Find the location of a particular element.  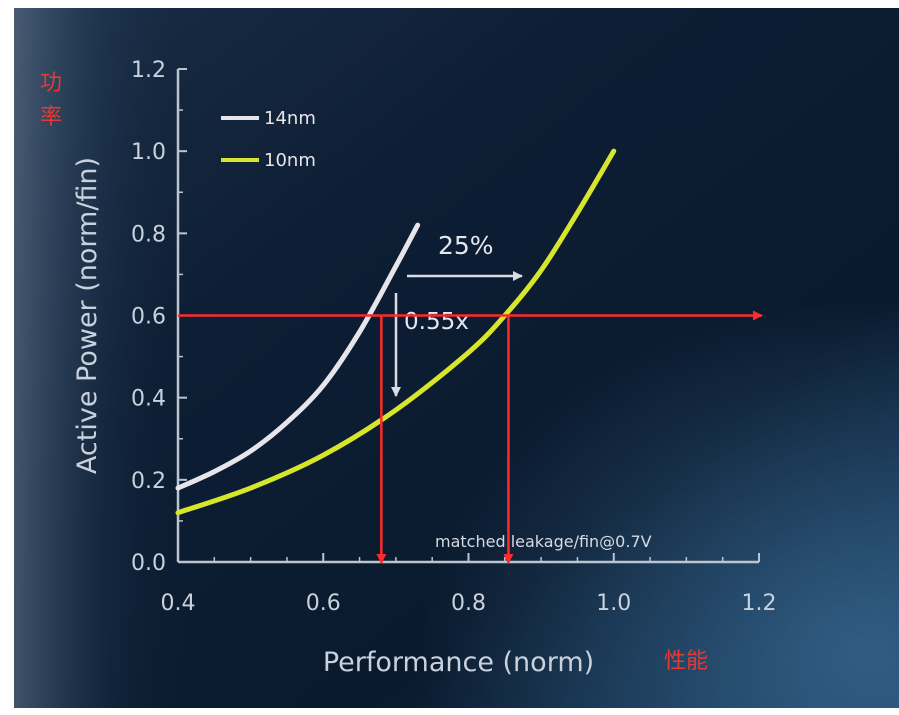

performance-gain-label: 25% is located at coordinates (466, 245).